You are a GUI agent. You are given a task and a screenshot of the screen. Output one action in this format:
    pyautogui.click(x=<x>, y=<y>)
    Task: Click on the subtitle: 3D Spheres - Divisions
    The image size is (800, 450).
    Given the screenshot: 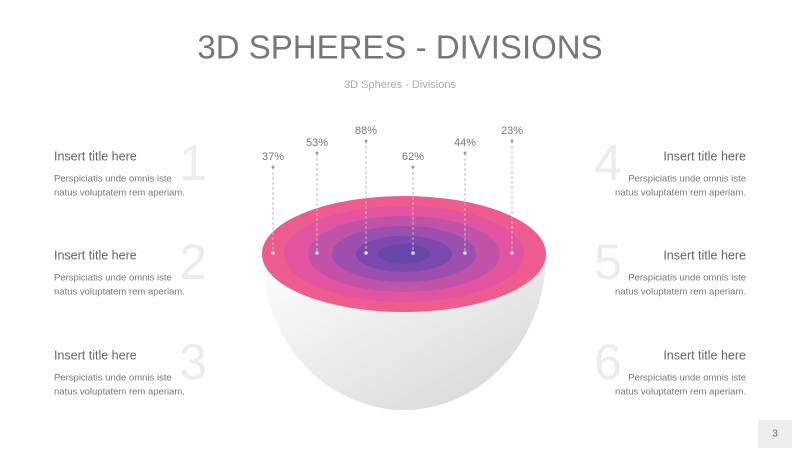 What is the action you would take?
    pyautogui.click(x=400, y=85)
    